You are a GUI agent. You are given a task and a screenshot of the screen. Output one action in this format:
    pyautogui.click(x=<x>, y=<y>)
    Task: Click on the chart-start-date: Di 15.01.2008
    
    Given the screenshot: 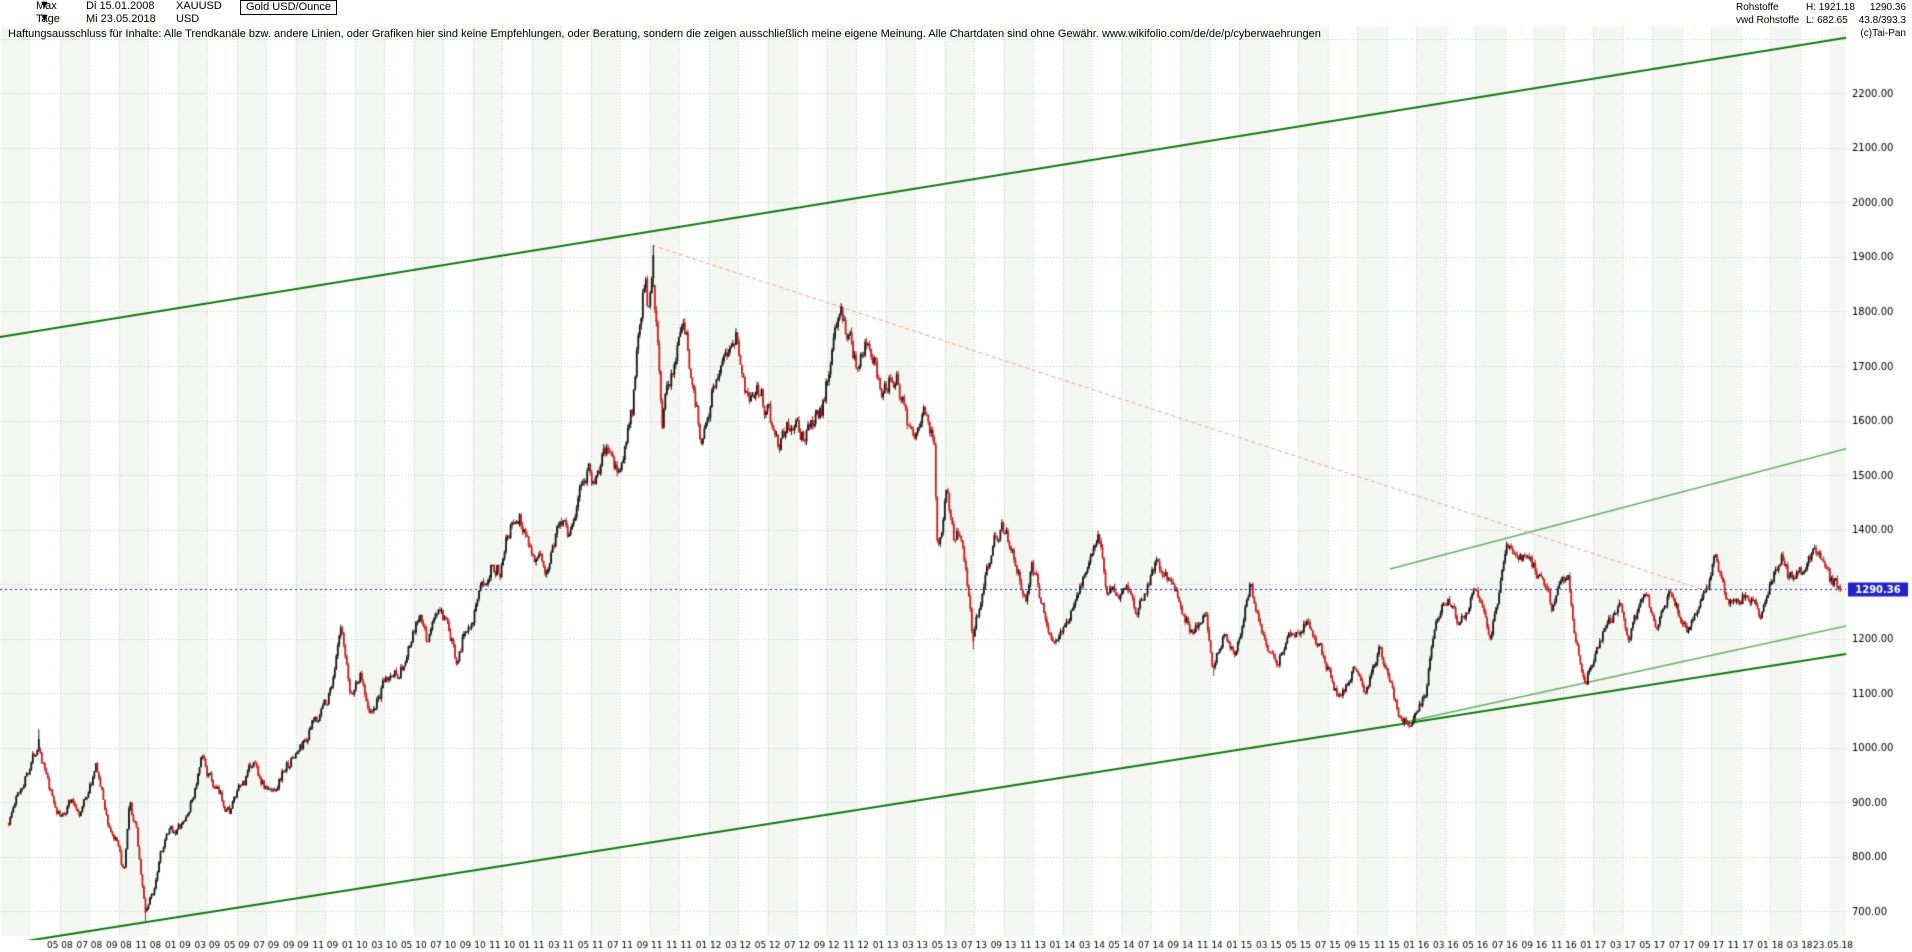 What is the action you would take?
    pyautogui.click(x=120, y=6)
    